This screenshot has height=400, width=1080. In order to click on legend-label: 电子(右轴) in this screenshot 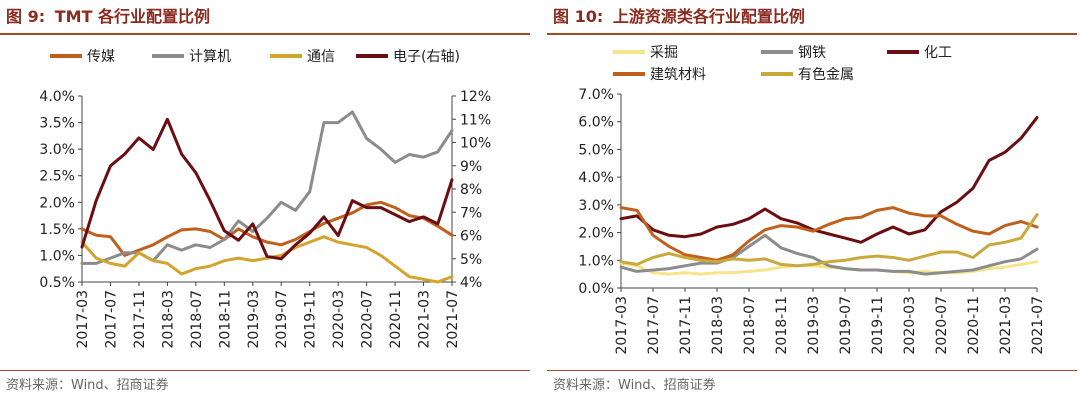, I will do `click(426, 57)`.